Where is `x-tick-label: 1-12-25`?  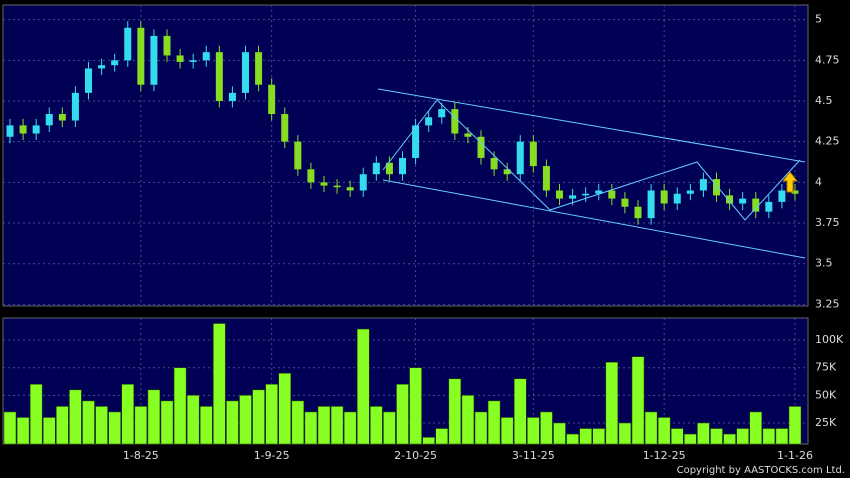
x-tick-label: 1-12-25 is located at coordinates (664, 455).